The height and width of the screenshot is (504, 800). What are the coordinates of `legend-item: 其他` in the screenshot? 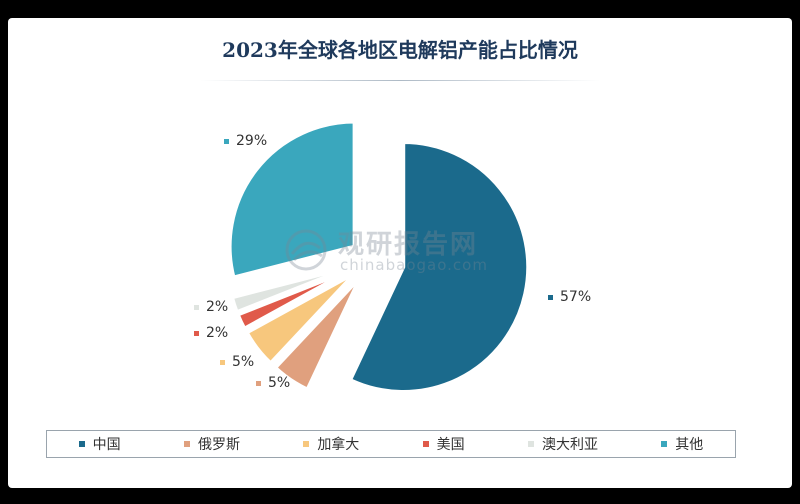 It's located at (682, 444).